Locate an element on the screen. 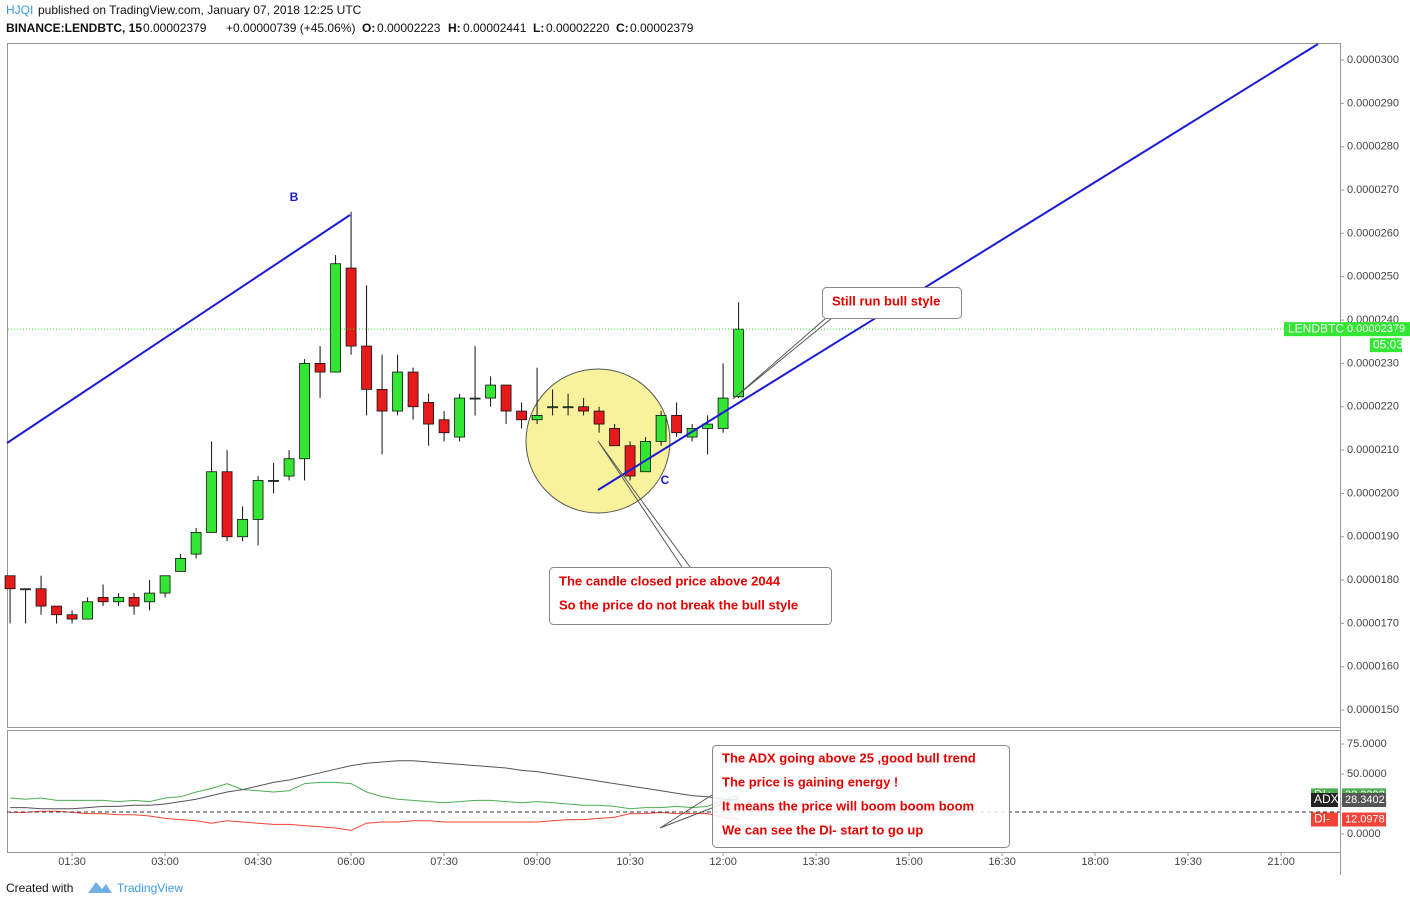 The height and width of the screenshot is (907, 1410). h-label: H: is located at coordinates (454, 28).